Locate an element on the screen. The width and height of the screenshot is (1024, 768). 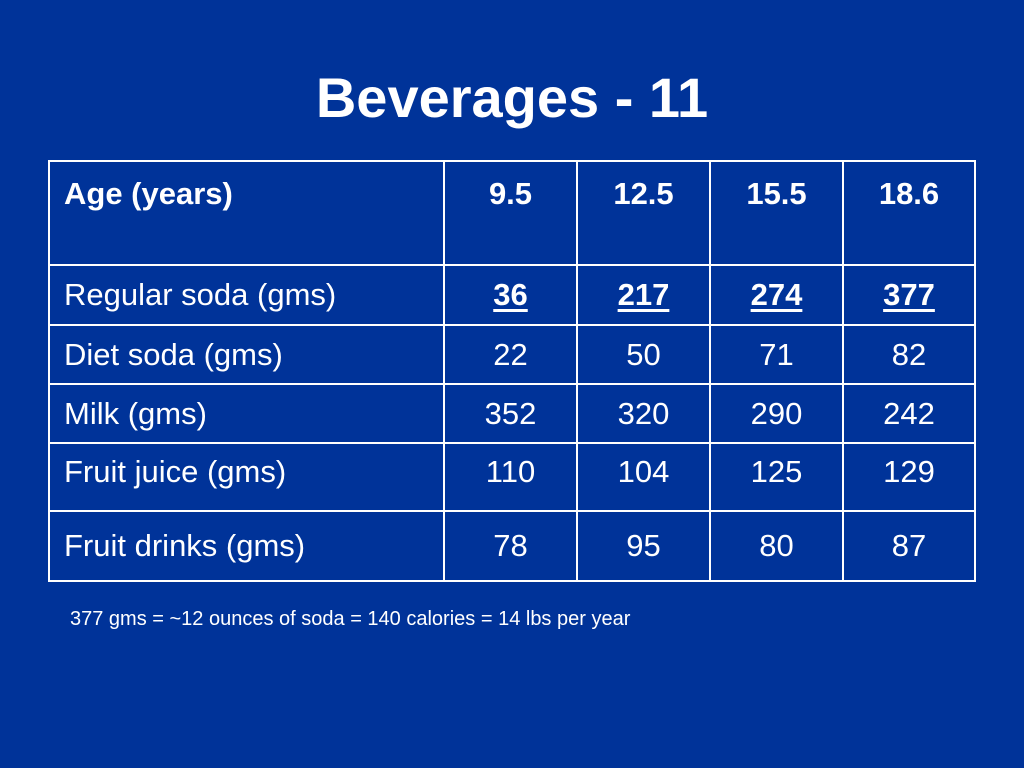
header-cell-age: 9.5 is located at coordinates (510, 213).